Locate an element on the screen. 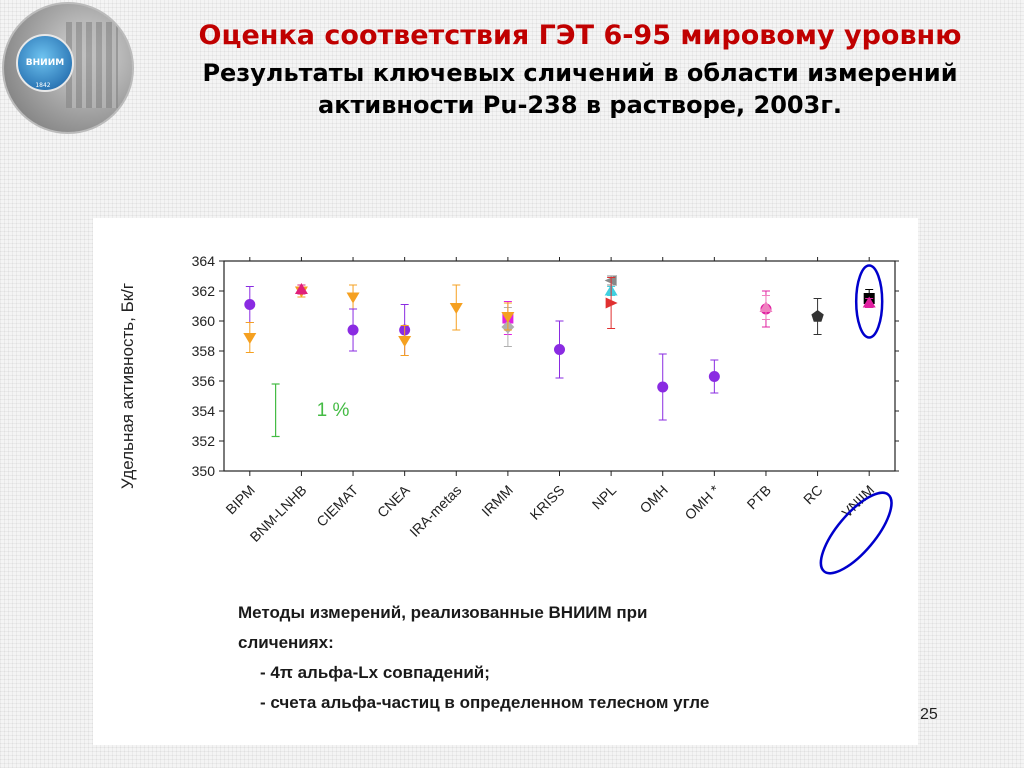 Image resolution: width=1024 pixels, height=768 pixels. vniim-label-highlight-ellipse is located at coordinates (856, 533).